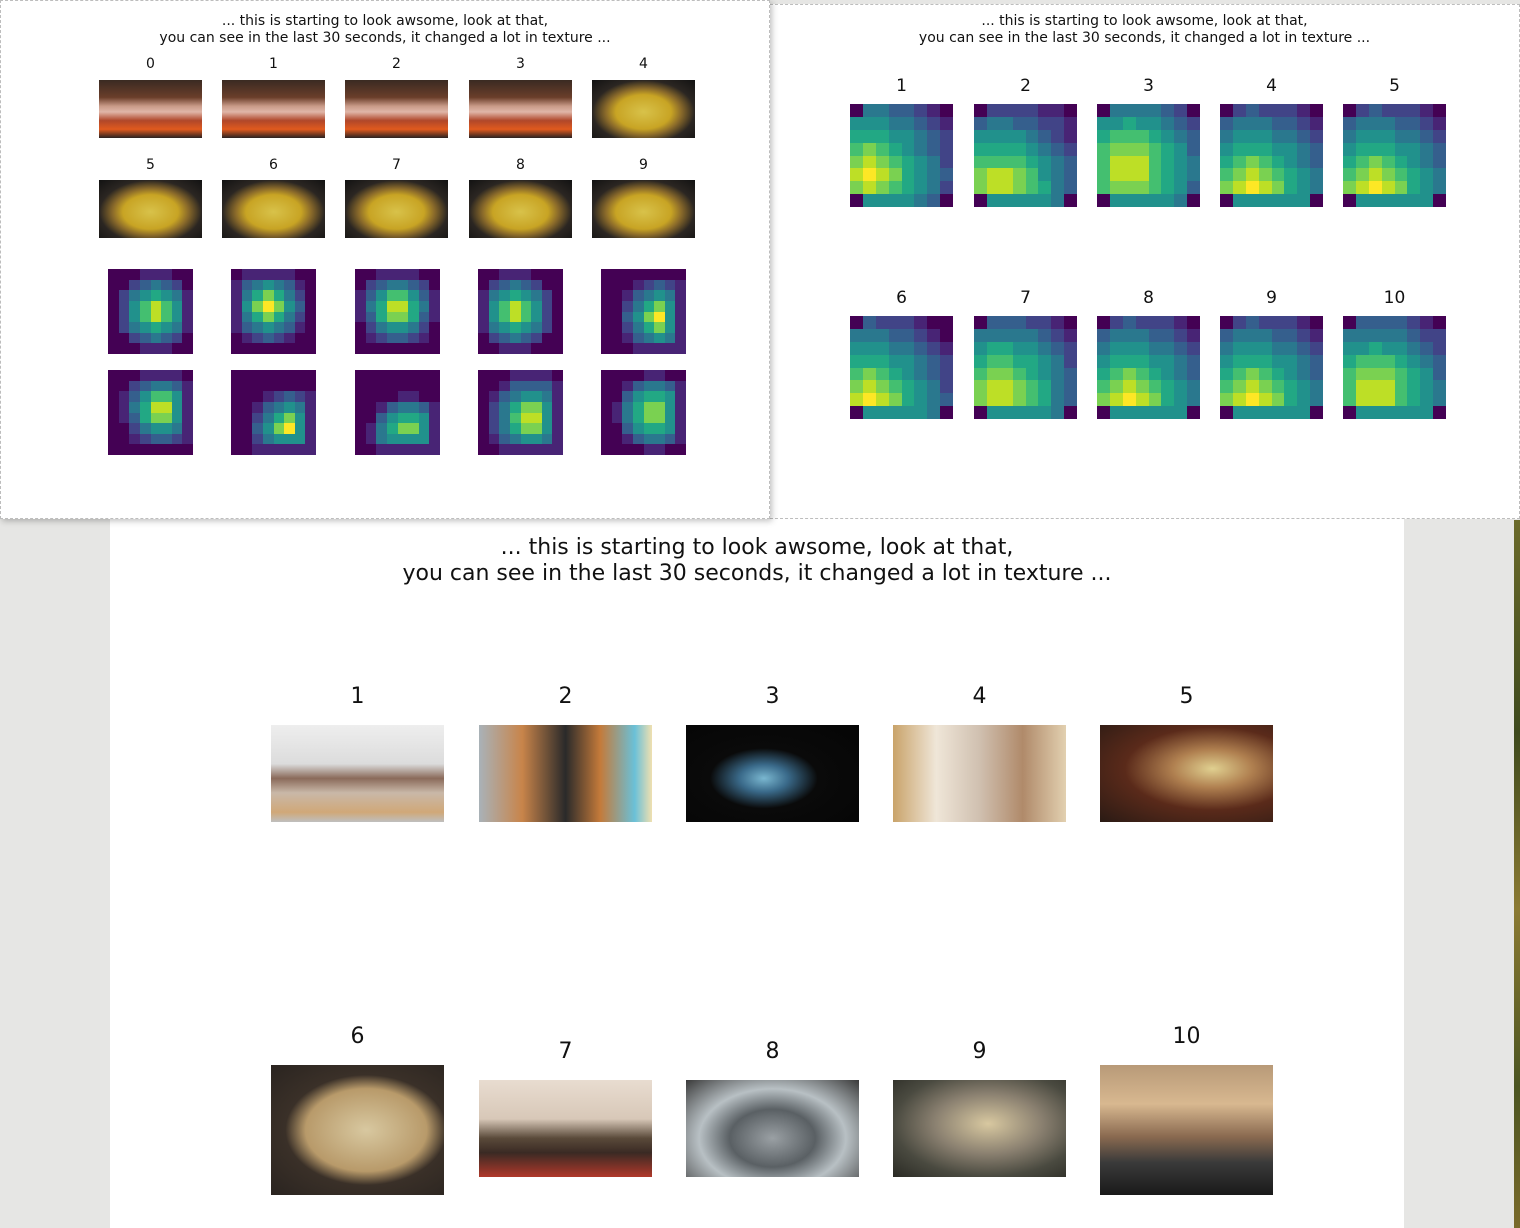  I want to click on frame-index-label: 6, so click(273, 165).